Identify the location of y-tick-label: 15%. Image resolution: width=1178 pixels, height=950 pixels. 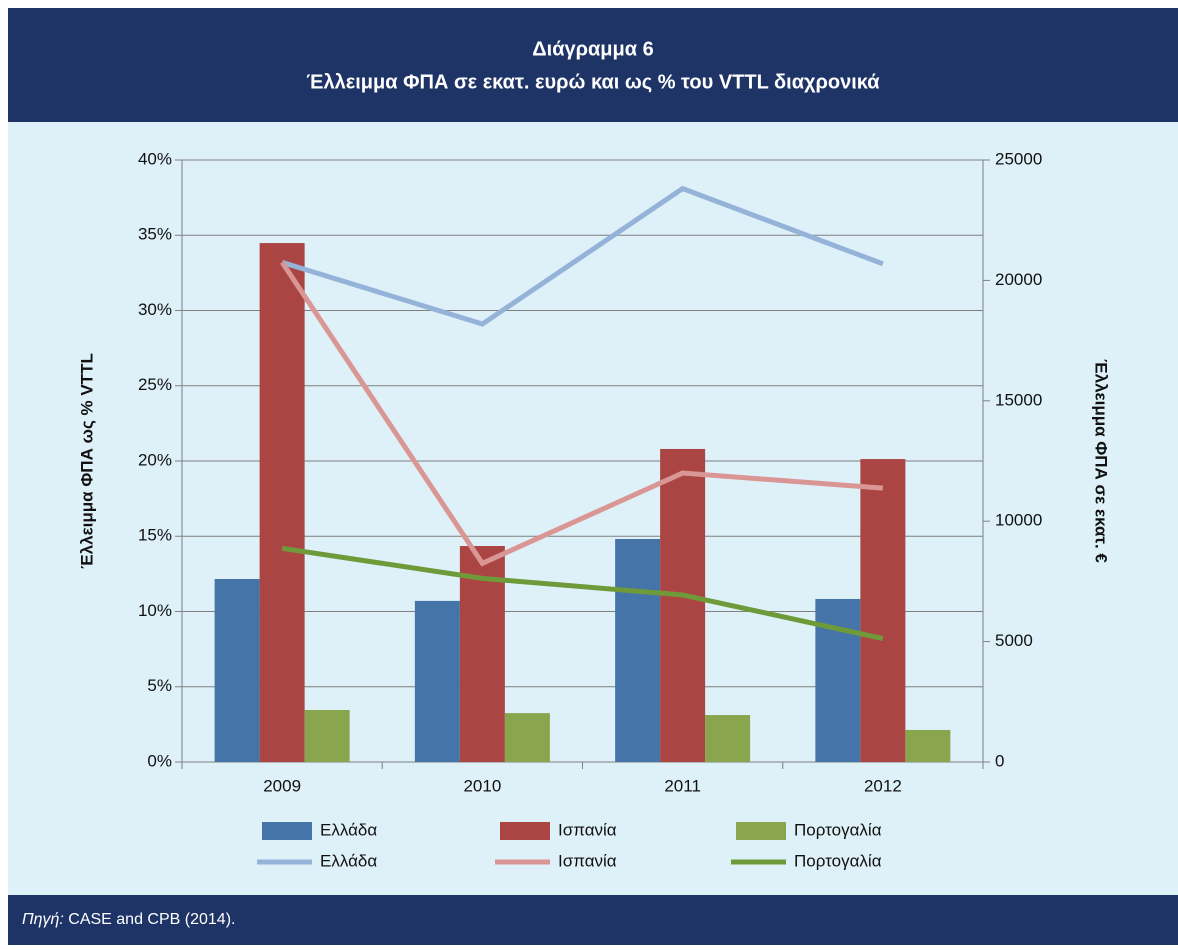
(155, 535).